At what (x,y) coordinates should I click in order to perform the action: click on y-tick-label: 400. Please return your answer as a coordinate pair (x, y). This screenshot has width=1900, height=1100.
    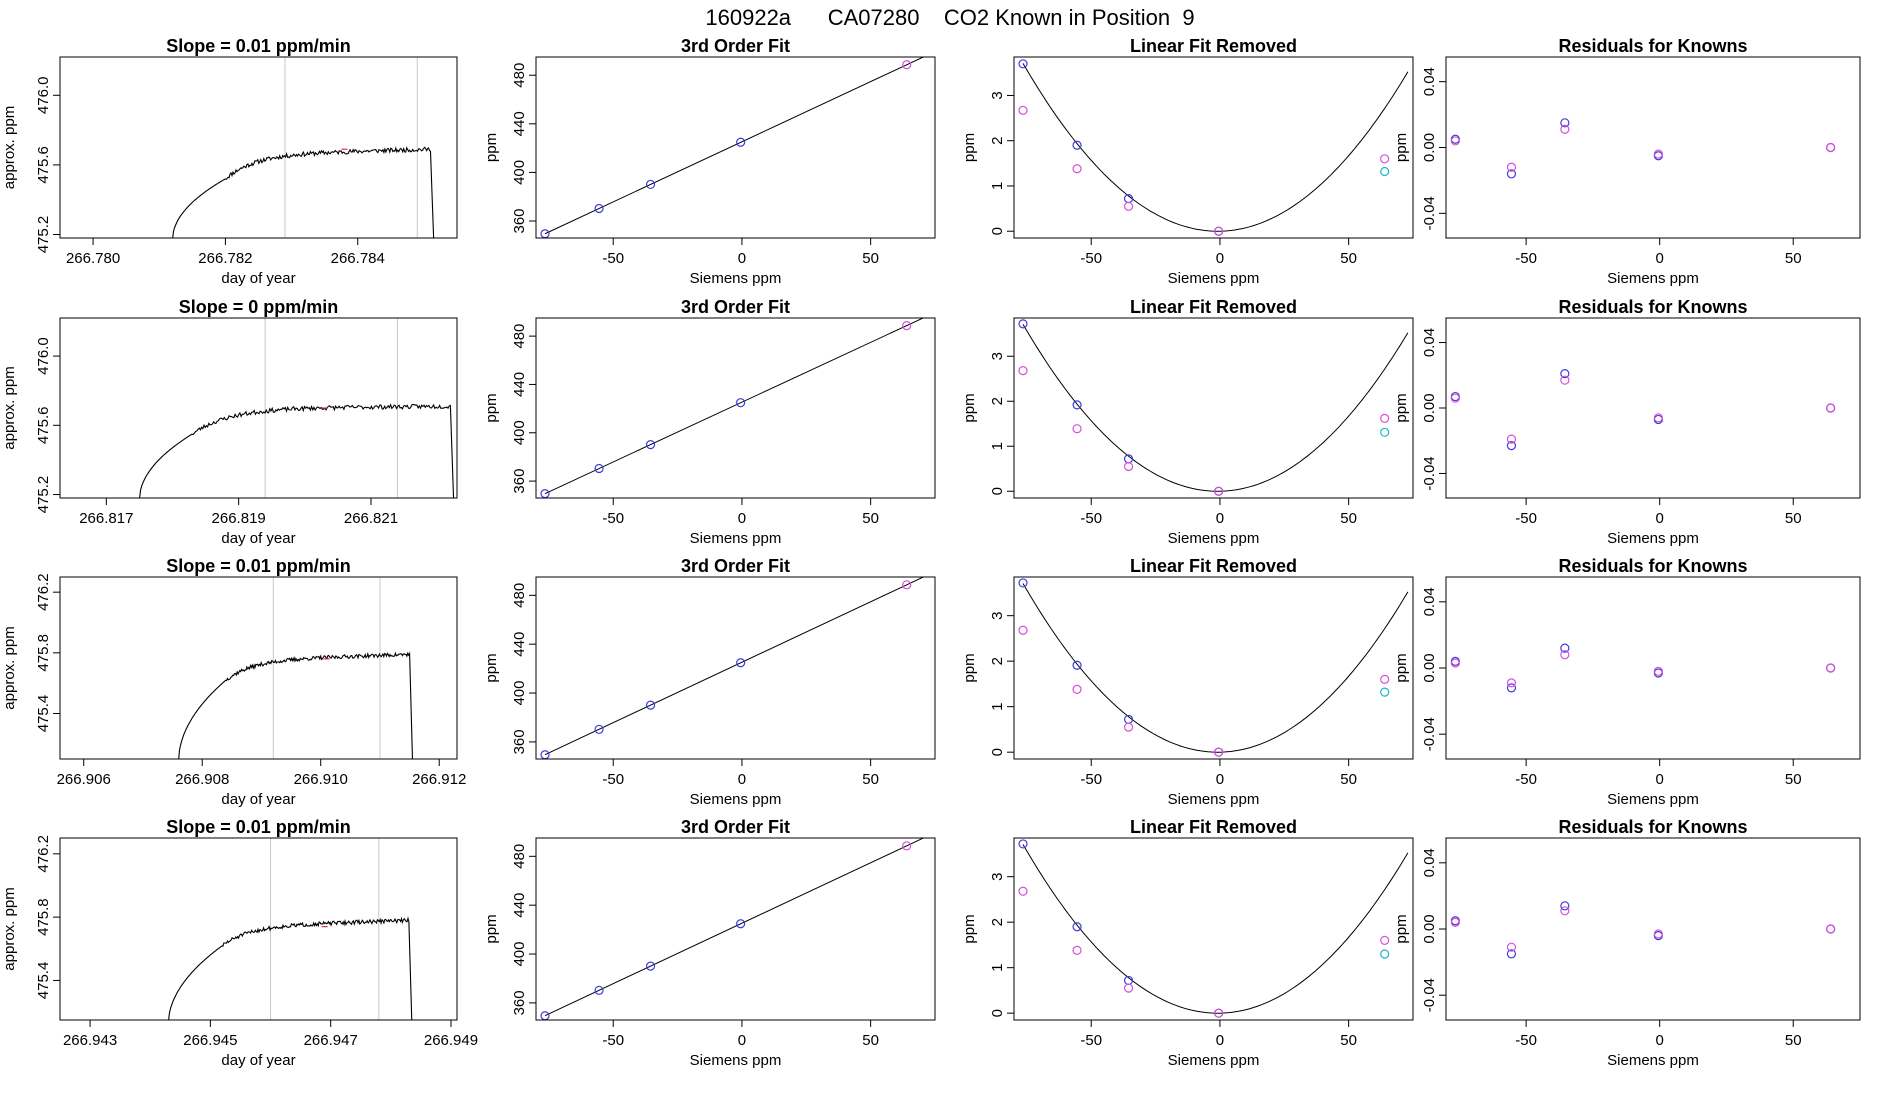
    Looking at the image, I should click on (519, 432).